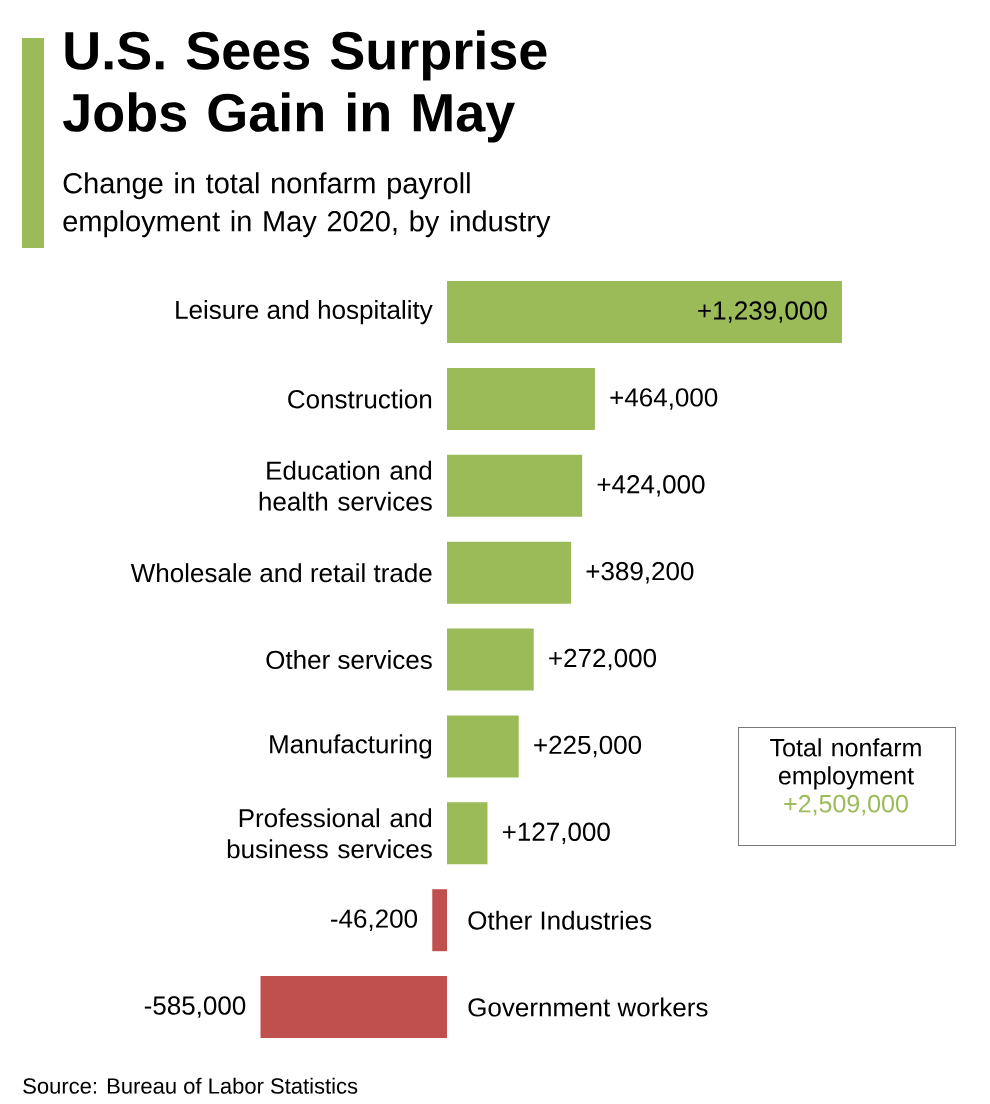 This screenshot has width=990, height=1104. What do you see at coordinates (560, 920) in the screenshot?
I see `y-tick-label: Other Industries` at bounding box center [560, 920].